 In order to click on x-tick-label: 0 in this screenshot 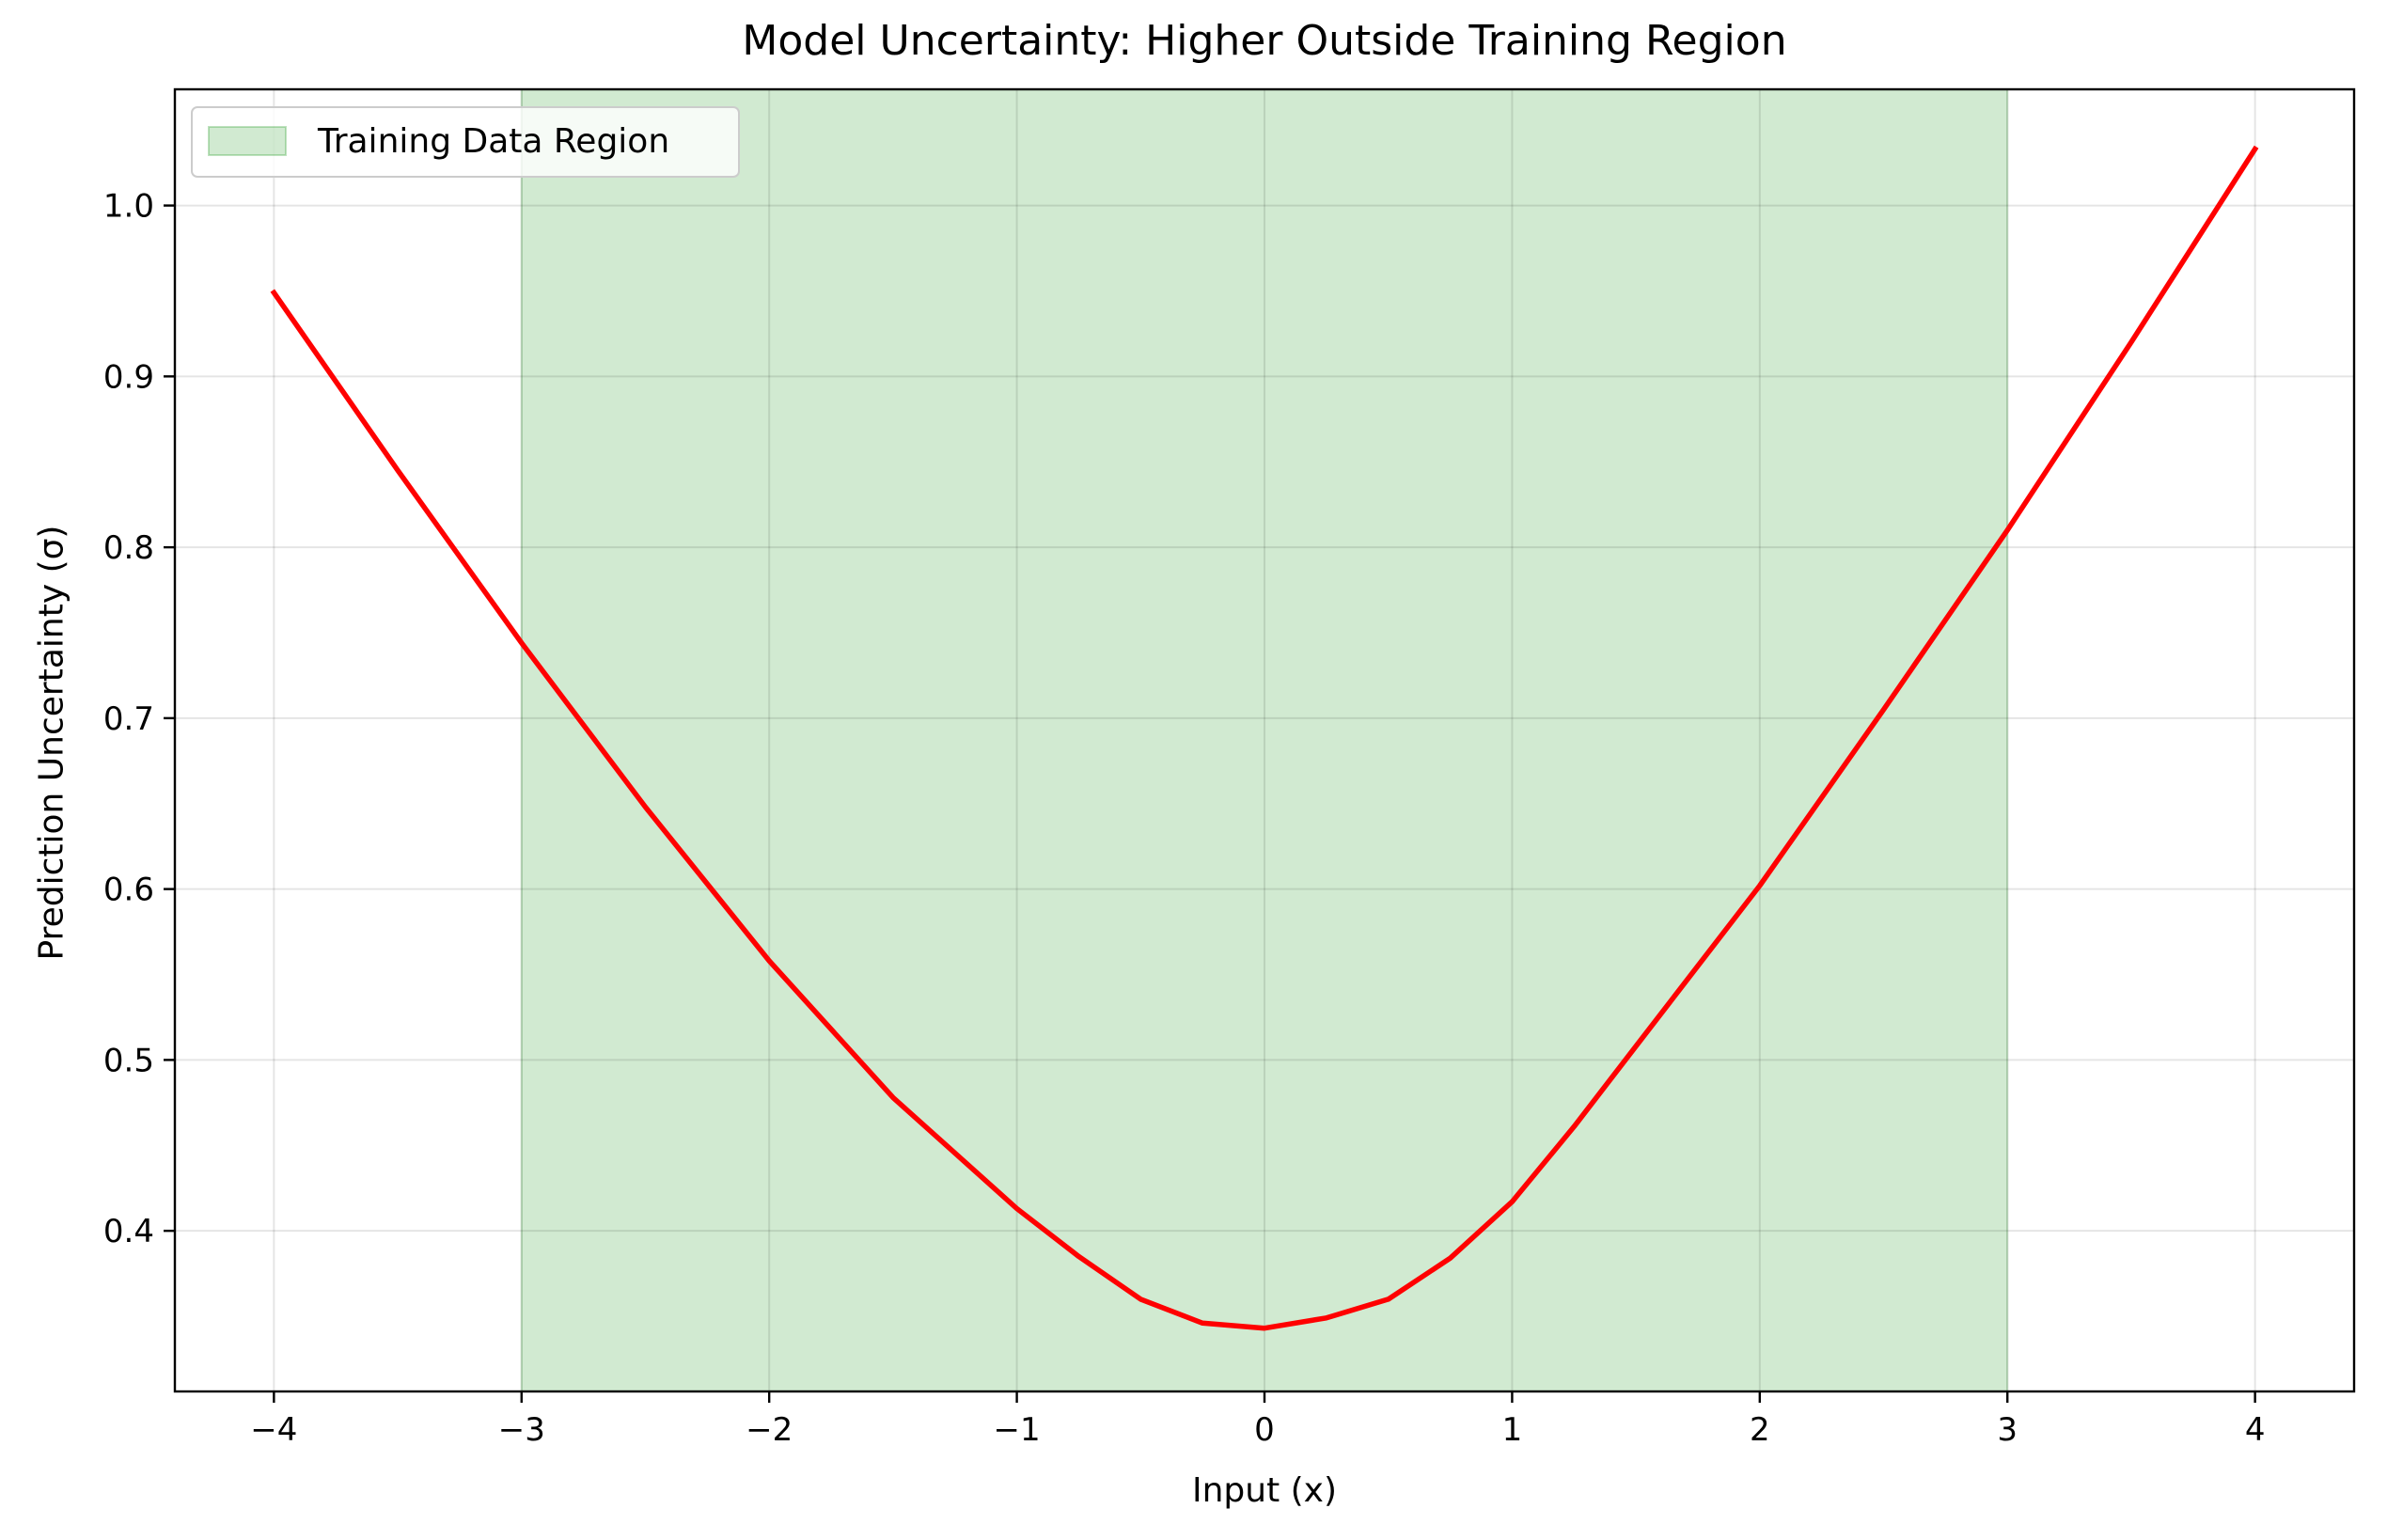, I will do `click(1264, 1430)`.